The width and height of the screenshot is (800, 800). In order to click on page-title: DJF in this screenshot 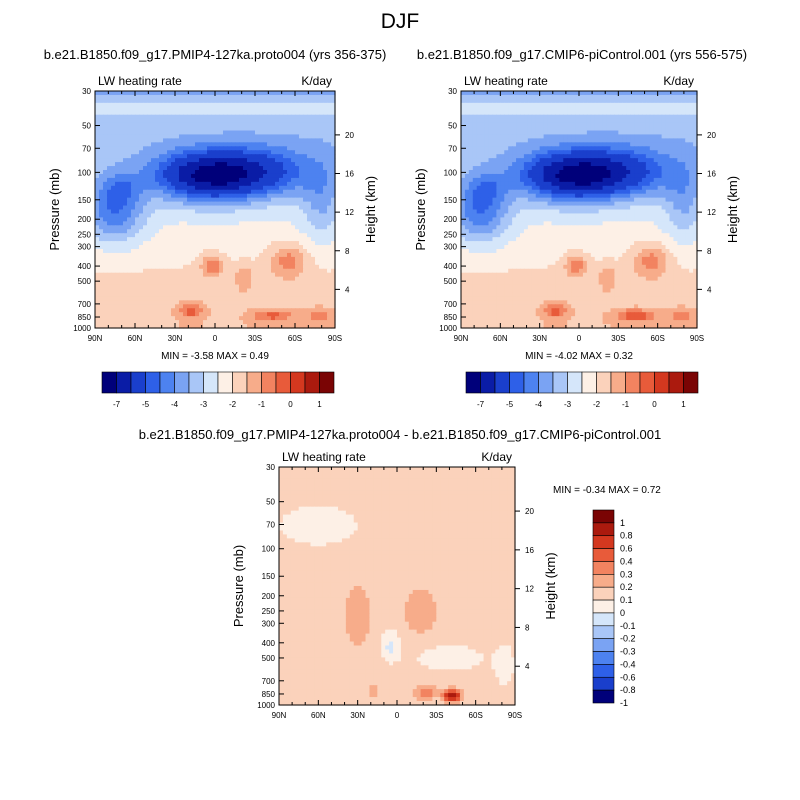, I will do `click(400, 21)`.